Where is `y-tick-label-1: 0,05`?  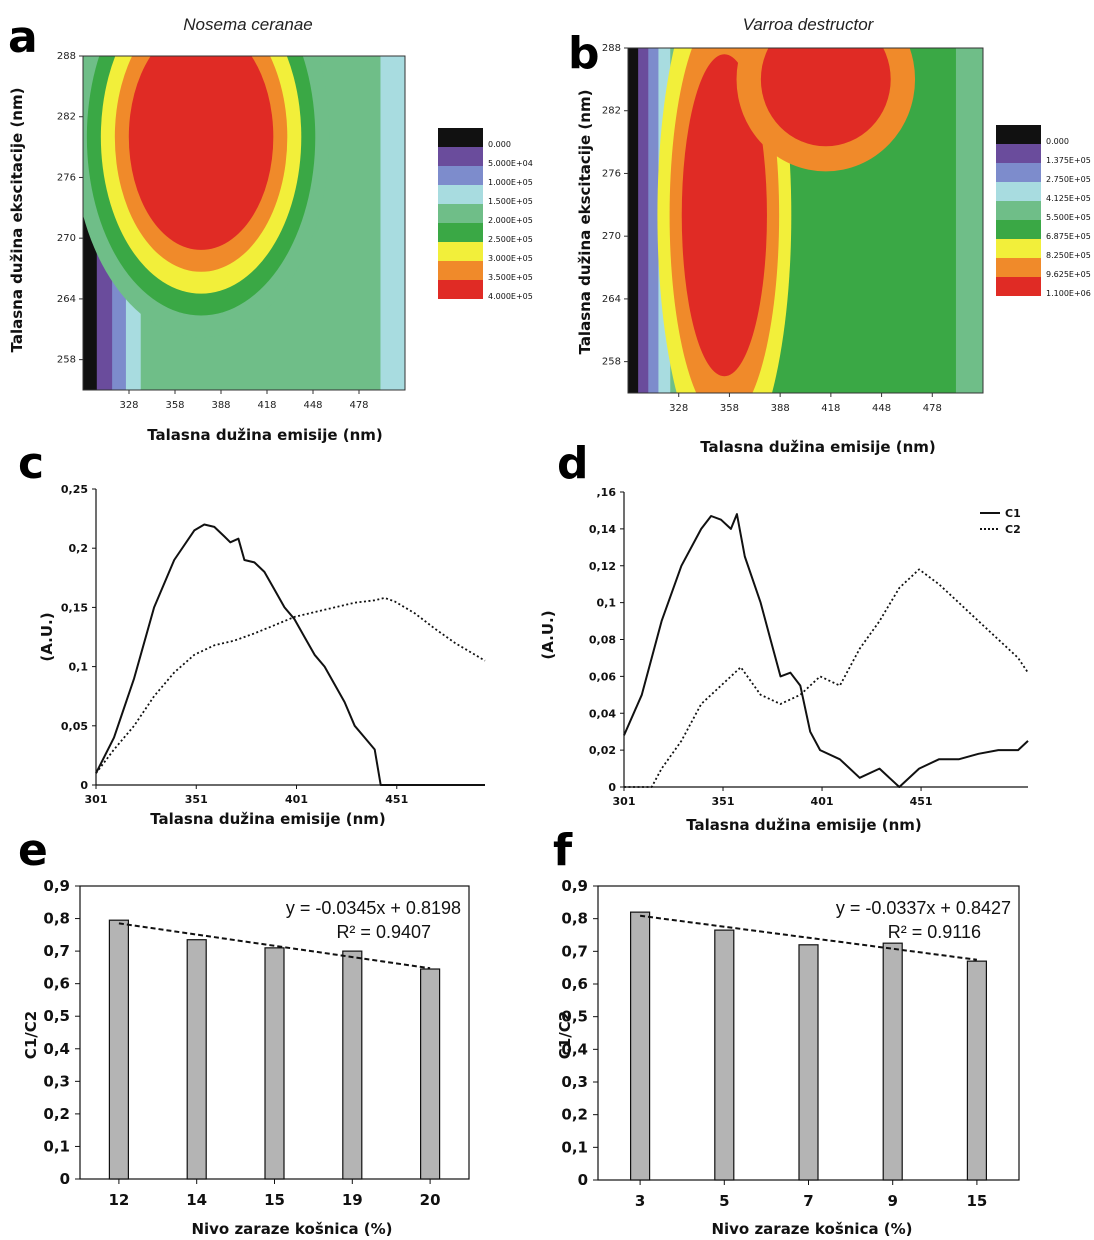
y-tick-label-1: 0,05 is located at coordinates (74, 726).